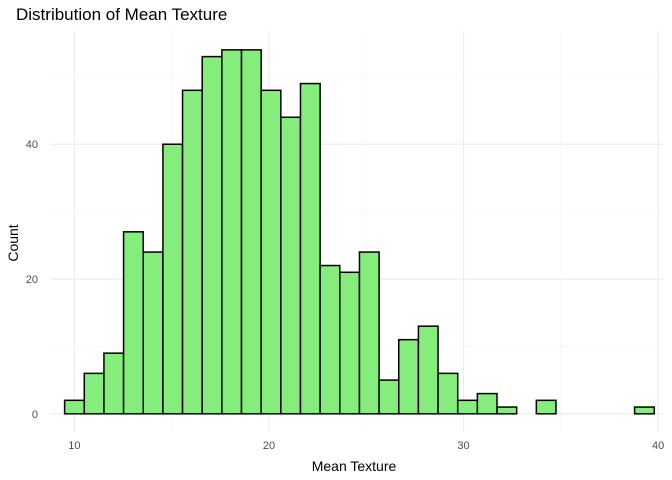  Describe the element at coordinates (463, 446) in the screenshot. I see `x-tick-label: 30` at that location.